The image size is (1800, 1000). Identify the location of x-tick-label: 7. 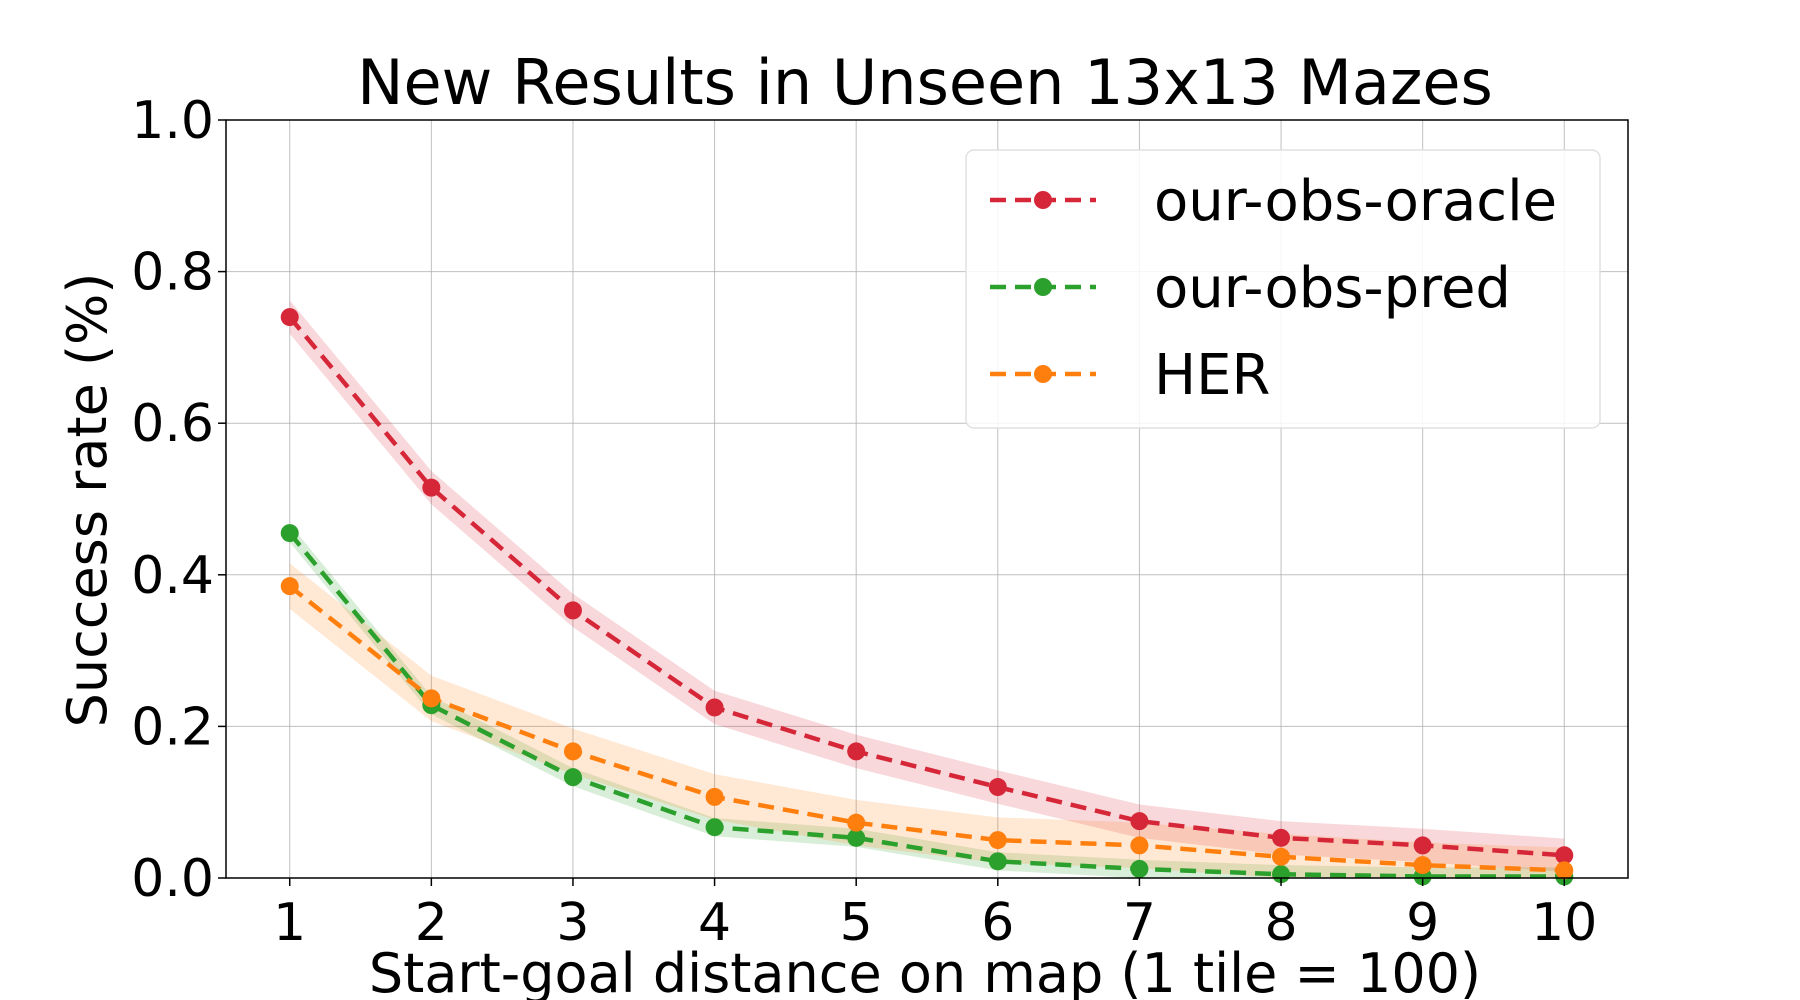
(1139, 923).